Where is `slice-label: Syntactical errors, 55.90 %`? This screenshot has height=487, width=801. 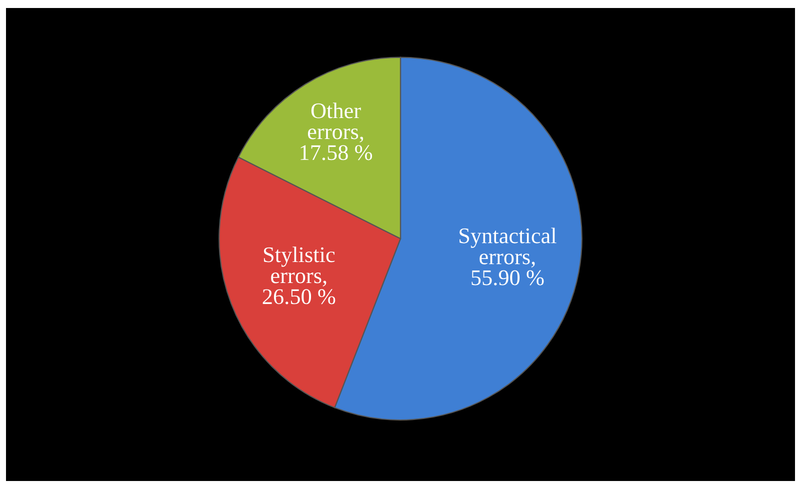
slice-label: Syntactical errors, 55.90 % is located at coordinates (508, 257).